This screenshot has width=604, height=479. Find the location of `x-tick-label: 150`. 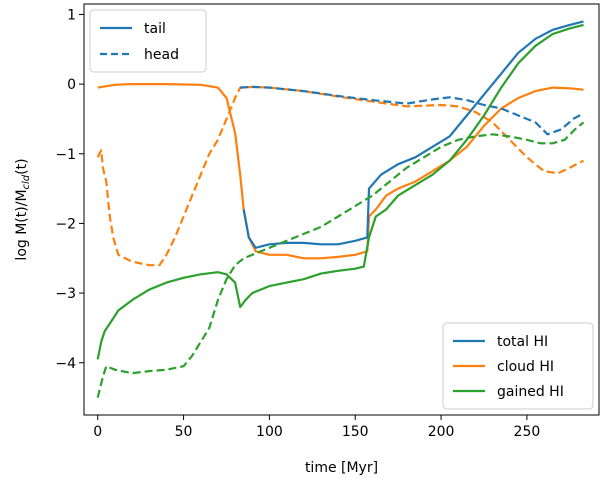

x-tick-label: 150 is located at coordinates (355, 432).